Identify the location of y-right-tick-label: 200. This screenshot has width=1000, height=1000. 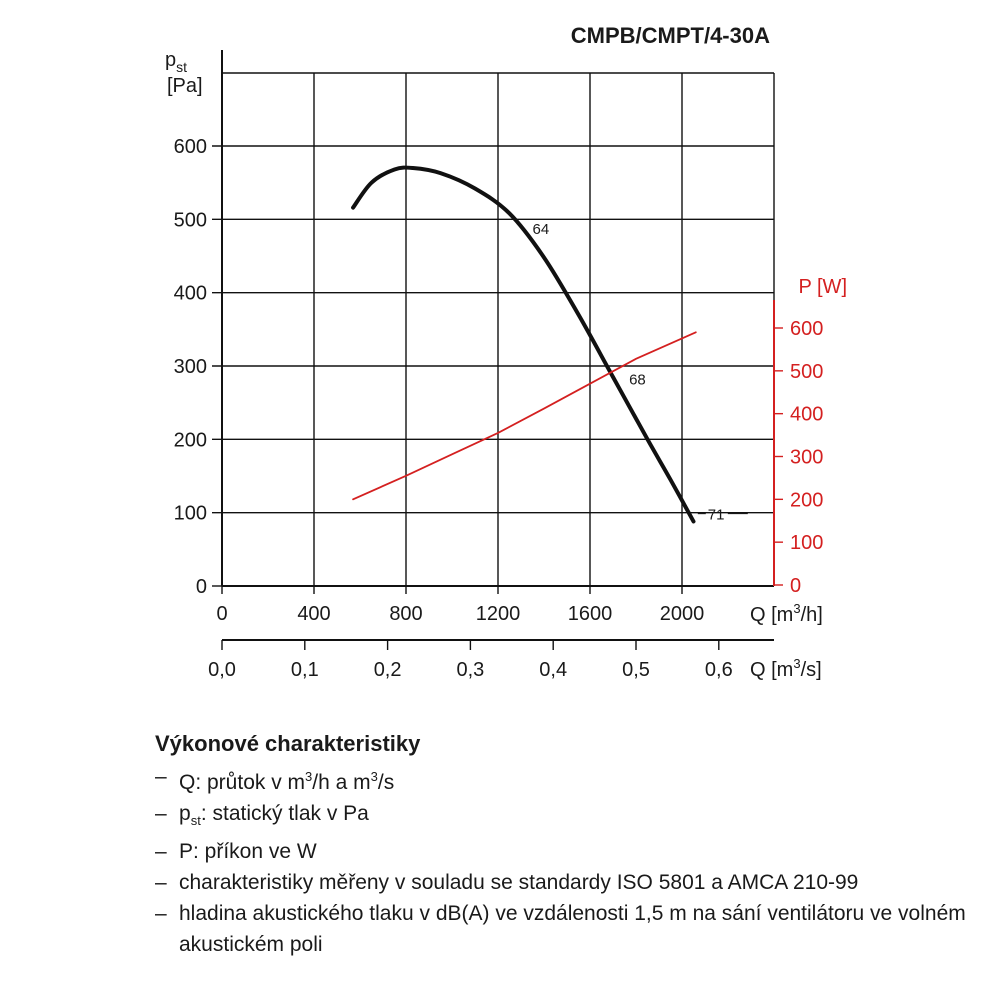
(806, 500).